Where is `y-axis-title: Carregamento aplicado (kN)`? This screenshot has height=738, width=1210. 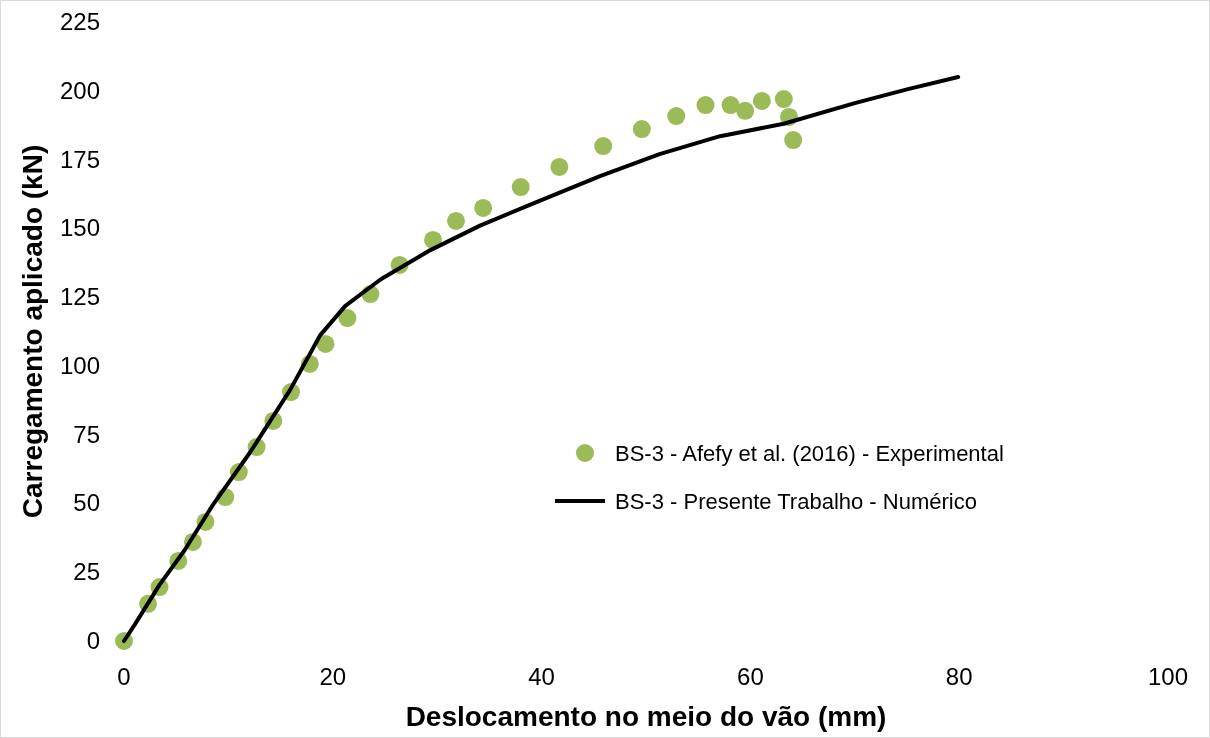
y-axis-title: Carregamento aplicado (kN) is located at coordinates (32, 331).